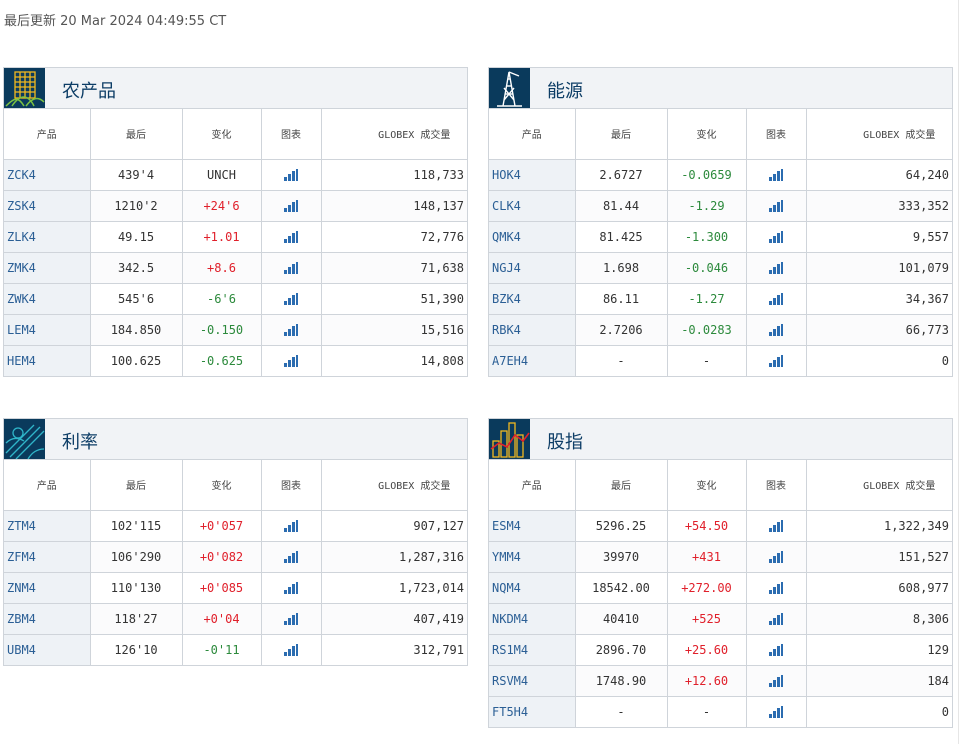  I want to click on last-price: 2.7206, so click(621, 330).